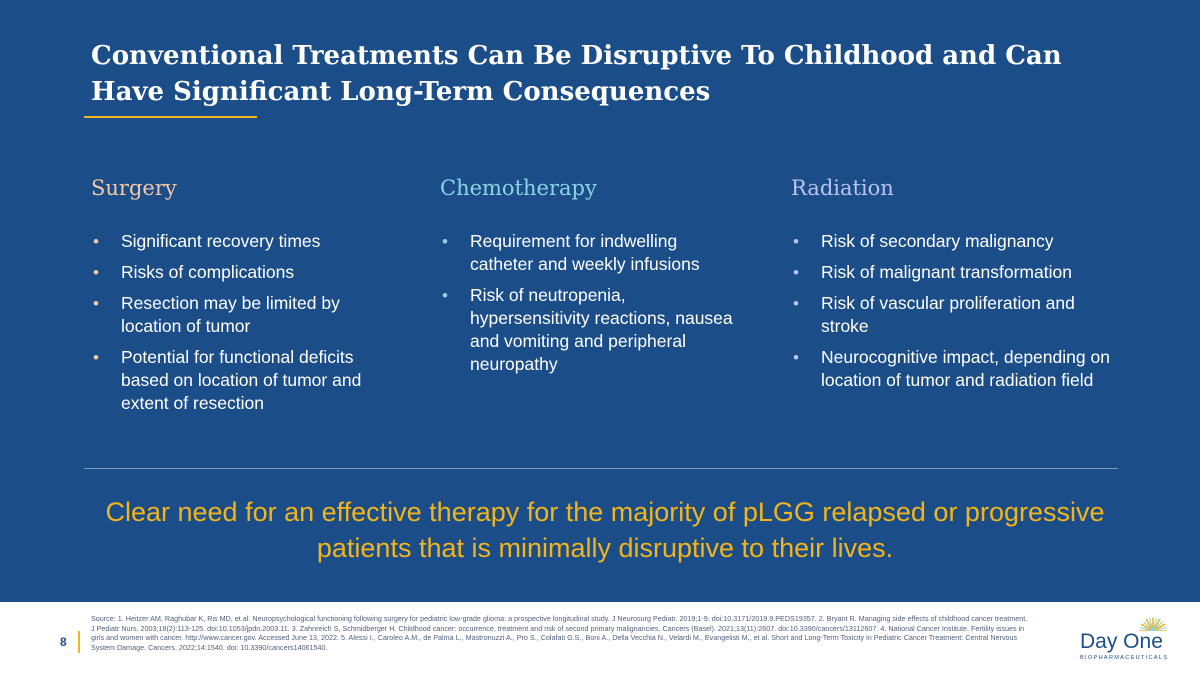  I want to click on logo-wordmark: Day One, so click(1121, 641).